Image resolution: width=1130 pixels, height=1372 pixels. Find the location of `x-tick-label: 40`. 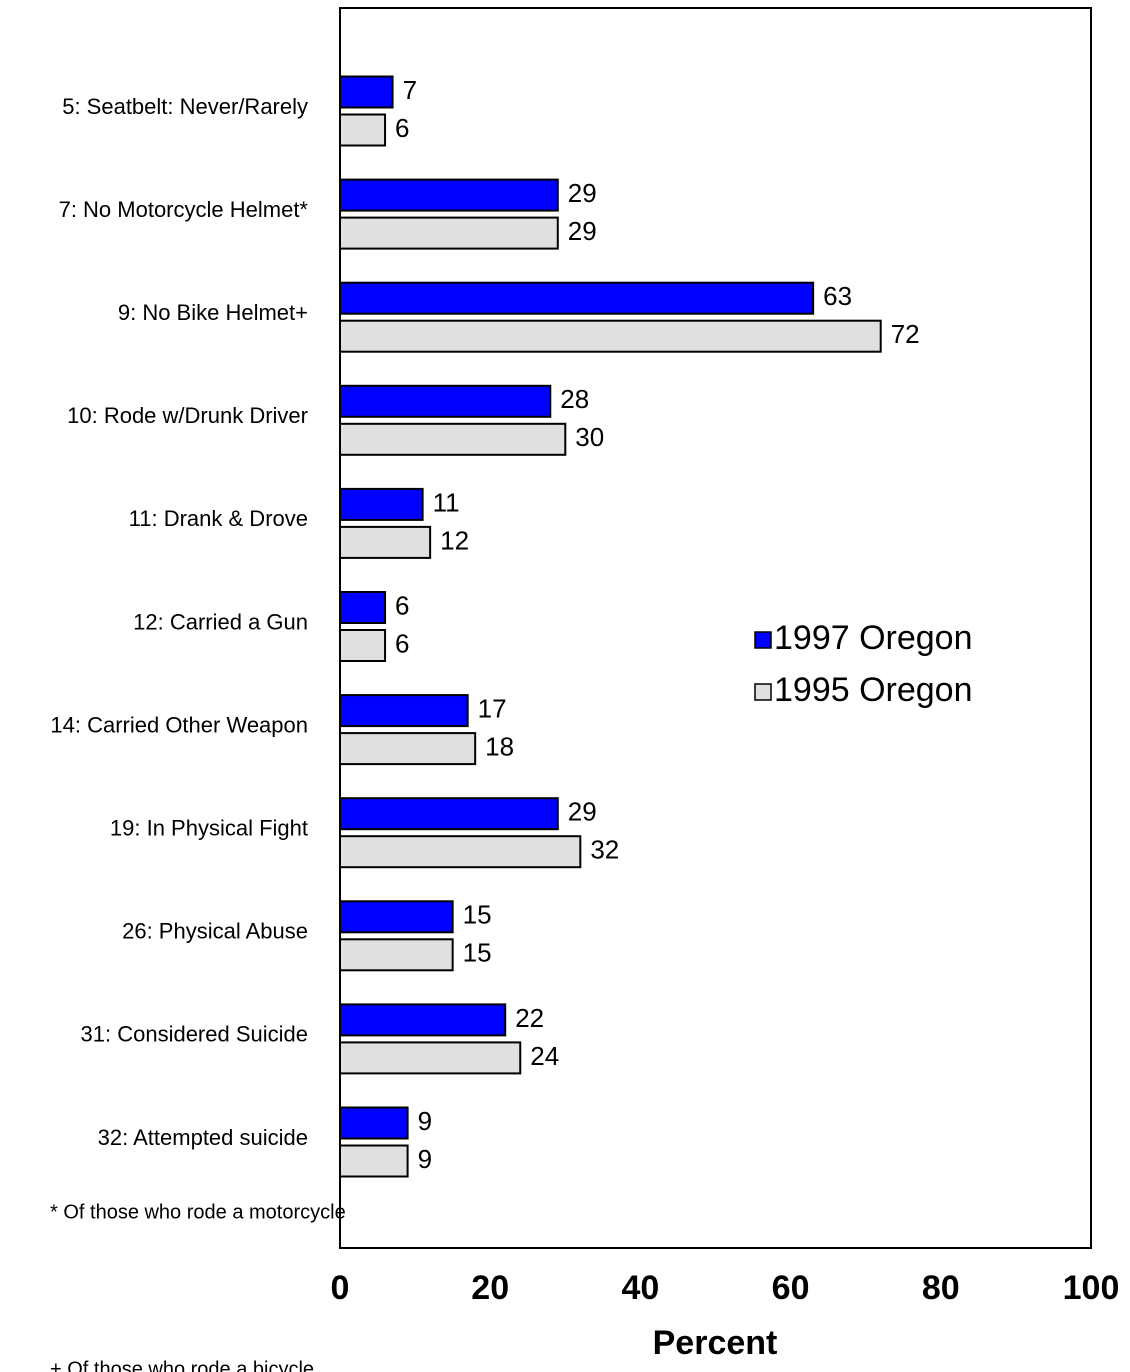

x-tick-label: 40 is located at coordinates (640, 1288).